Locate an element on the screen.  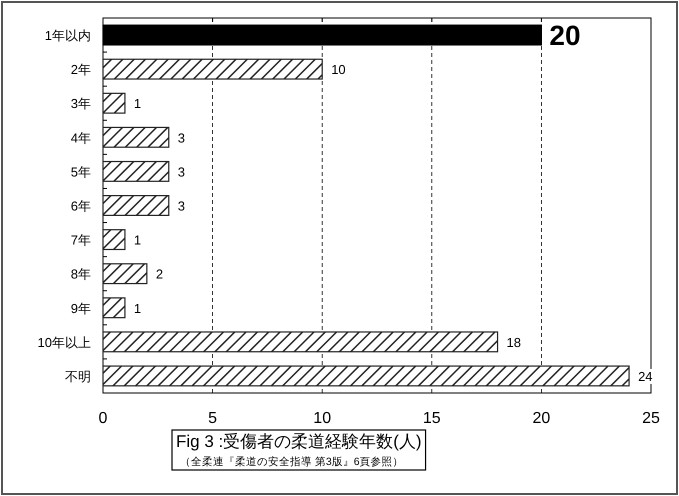
text: Fig 3 :受傷者の柔道経験年数(人) is located at coordinates (299, 441).